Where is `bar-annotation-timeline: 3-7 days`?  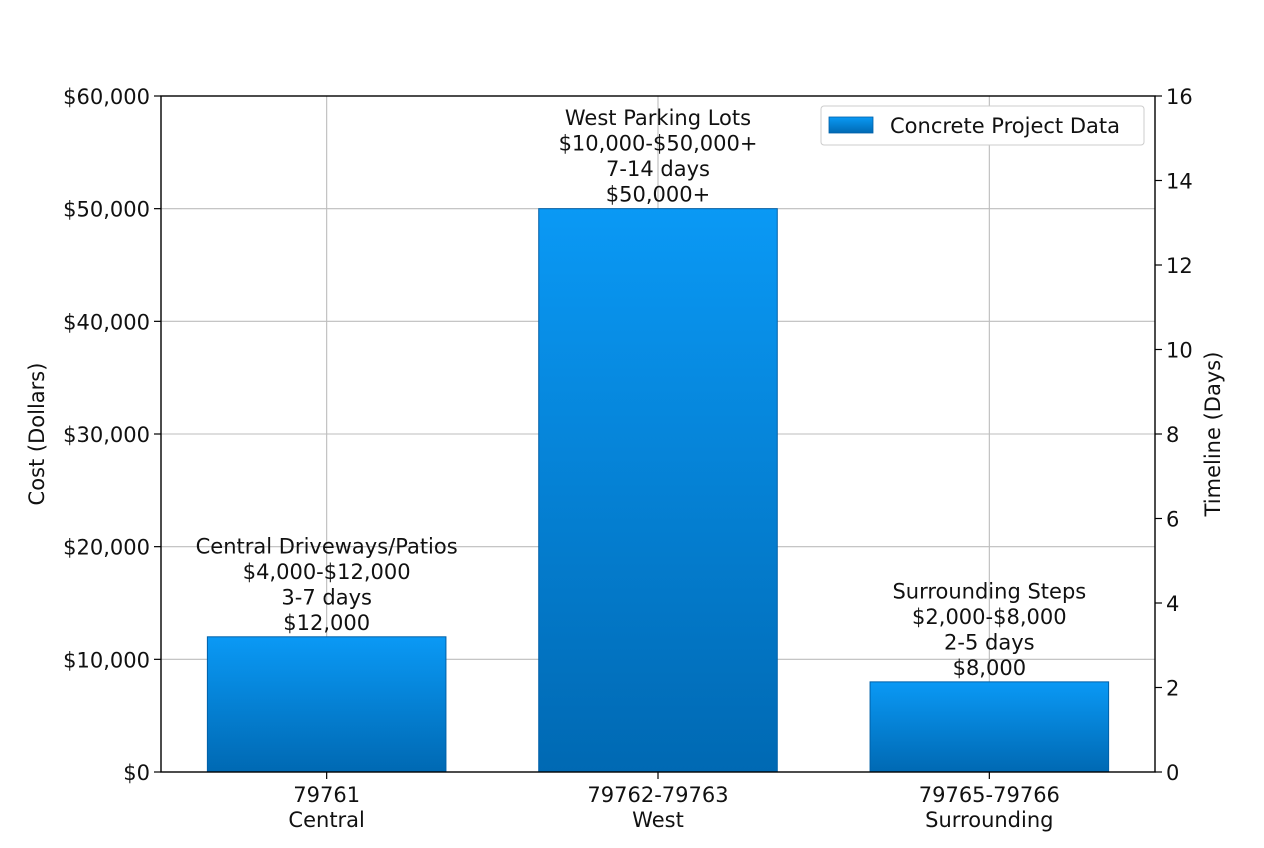
bar-annotation-timeline: 3-7 days is located at coordinates (326, 597).